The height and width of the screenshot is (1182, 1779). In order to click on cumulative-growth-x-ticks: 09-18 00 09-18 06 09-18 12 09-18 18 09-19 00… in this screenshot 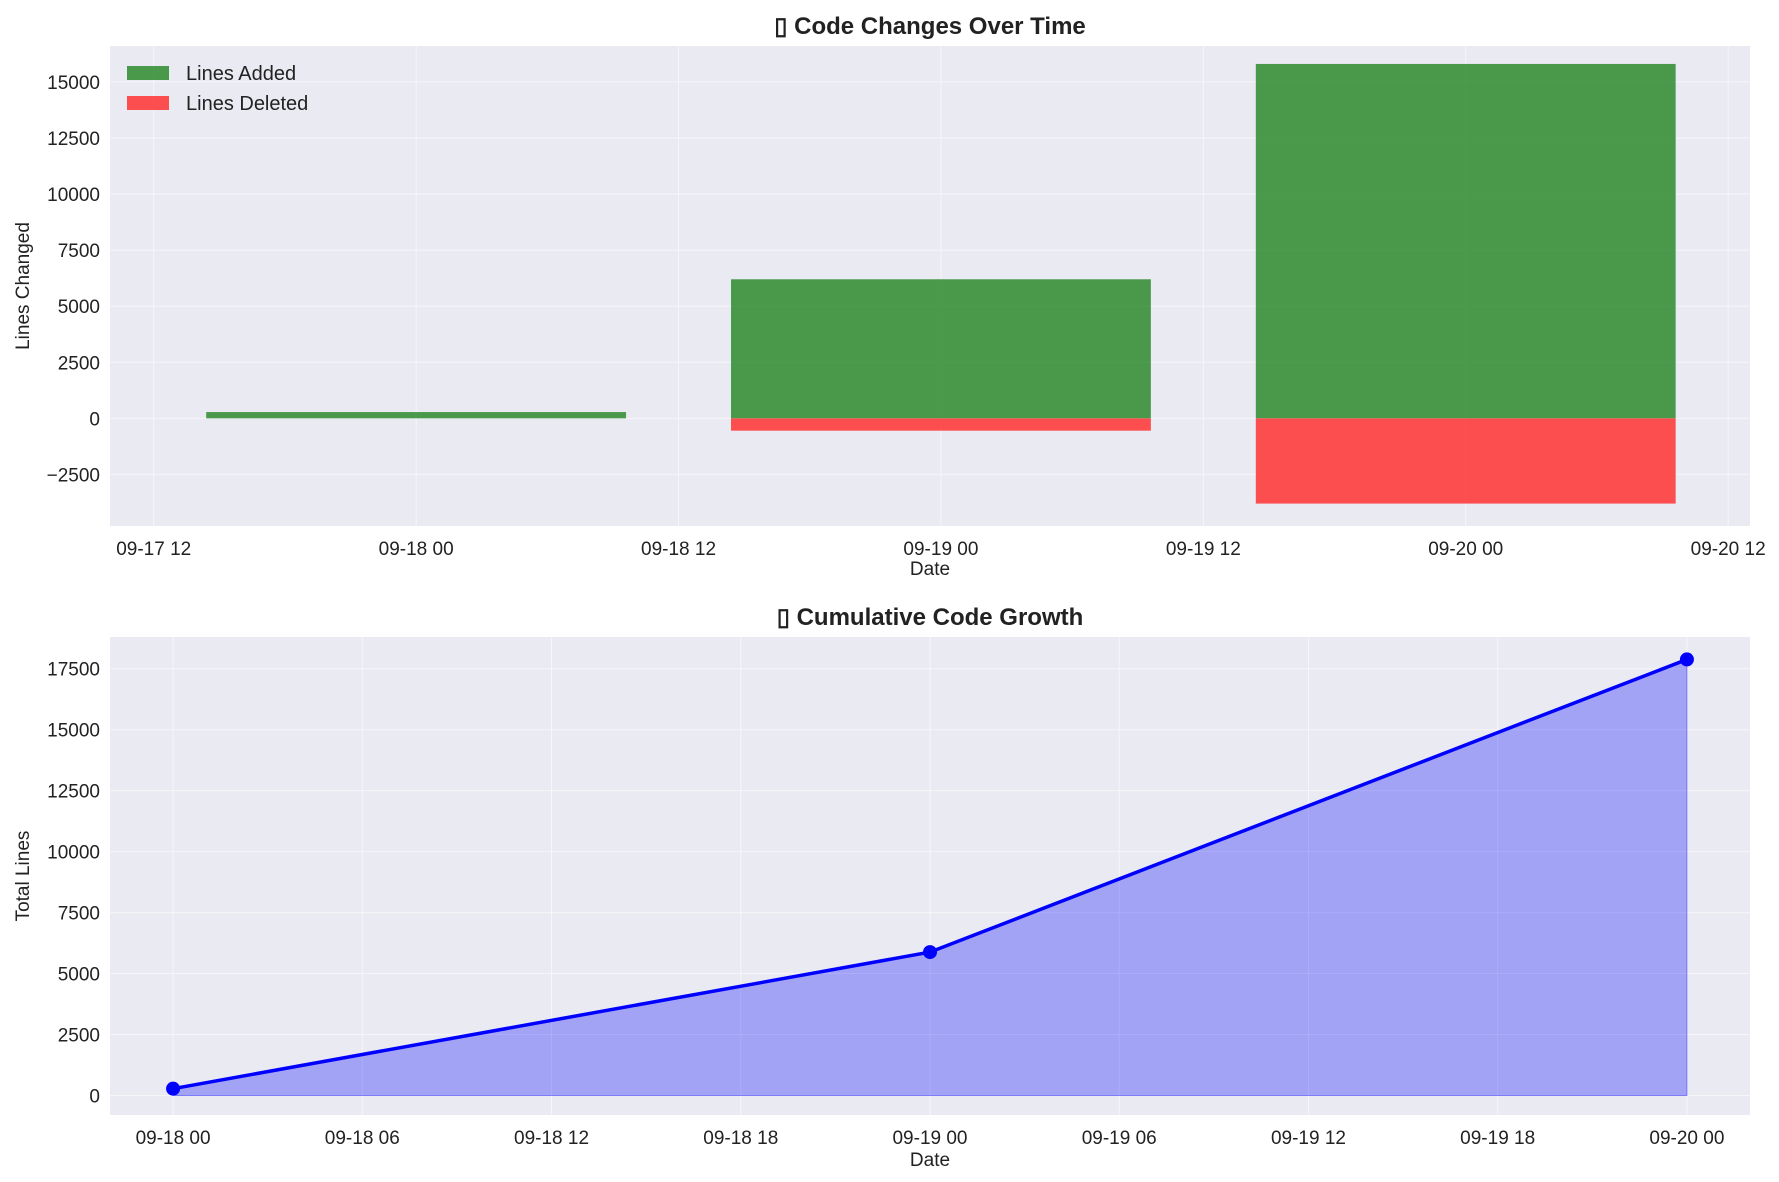, I will do `click(930, 1138)`.